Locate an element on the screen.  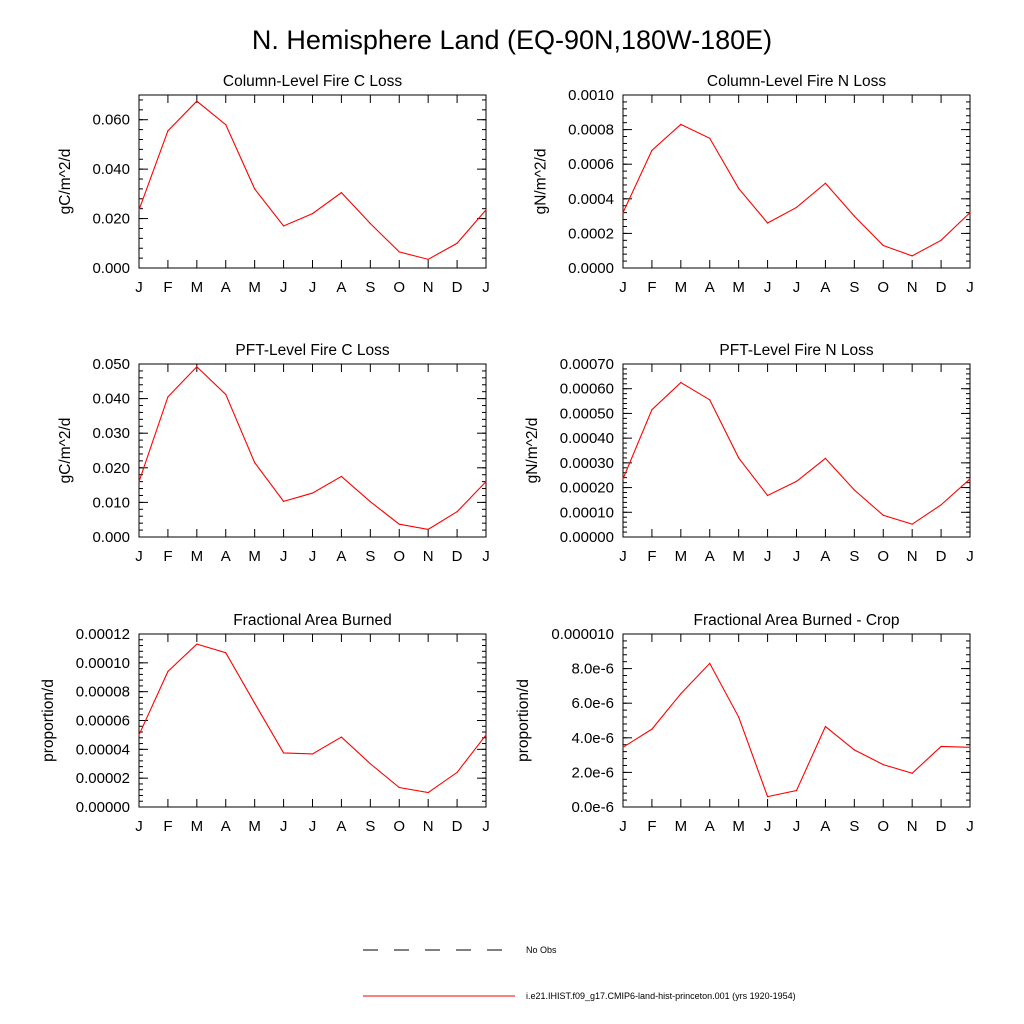
y-axis-label: proportion/d is located at coordinates (48, 720).